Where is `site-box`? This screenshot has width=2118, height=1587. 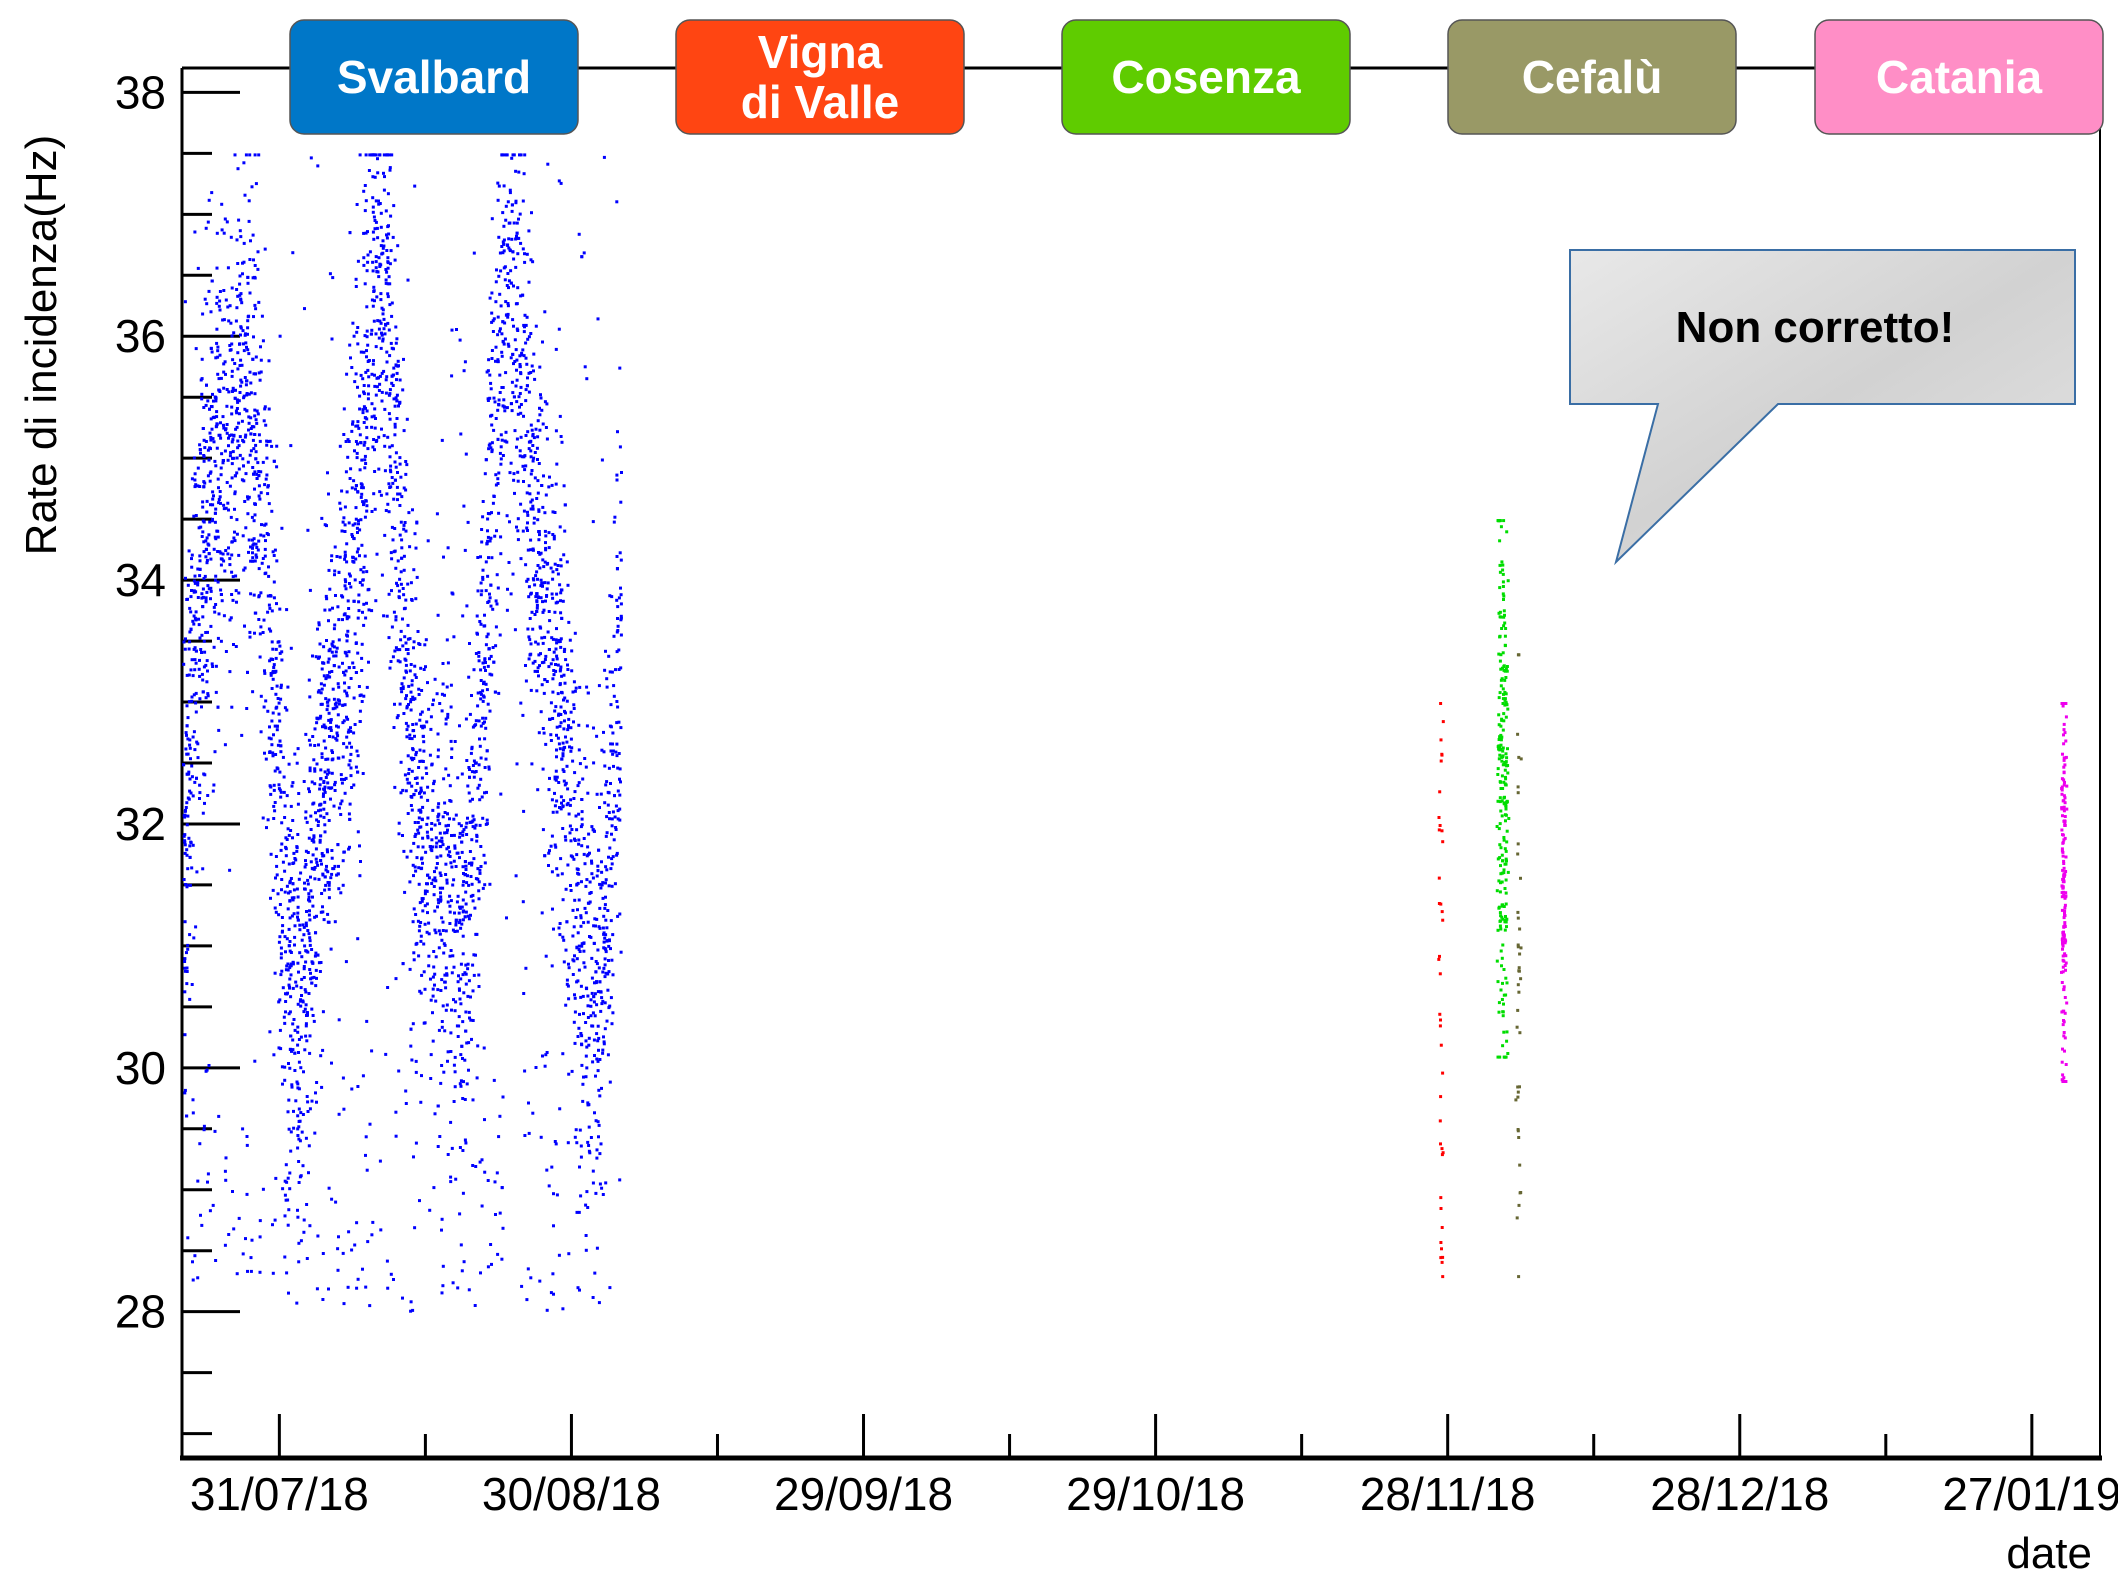 site-box is located at coordinates (1959, 77).